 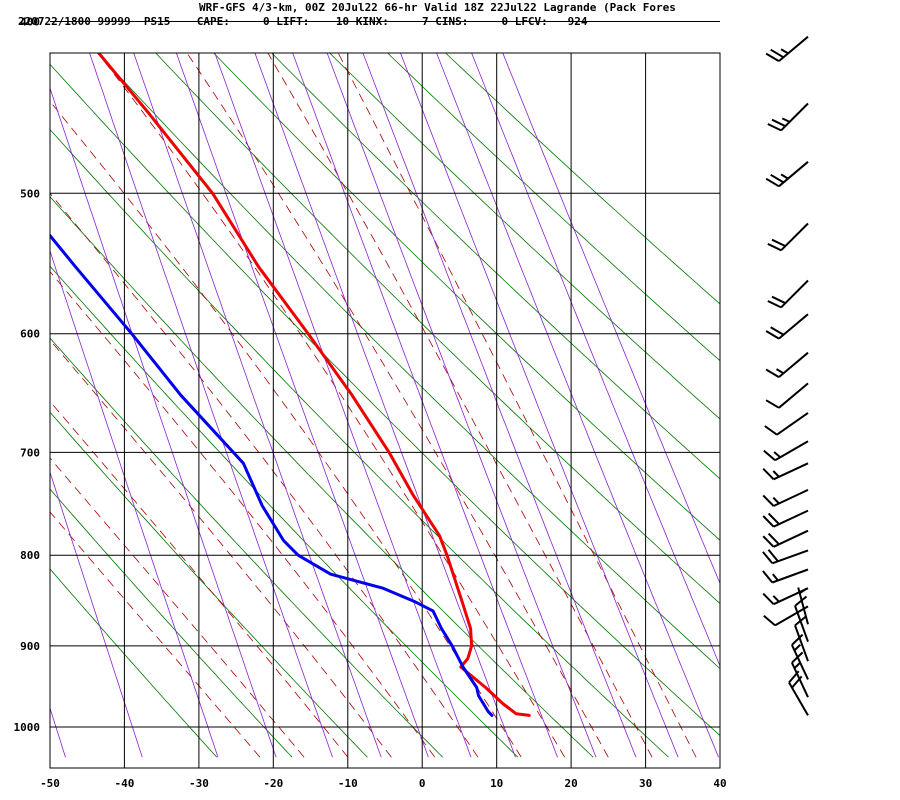 What do you see at coordinates (496, 783) in the screenshot?
I see `temperature-tick-label: 10` at bounding box center [496, 783].